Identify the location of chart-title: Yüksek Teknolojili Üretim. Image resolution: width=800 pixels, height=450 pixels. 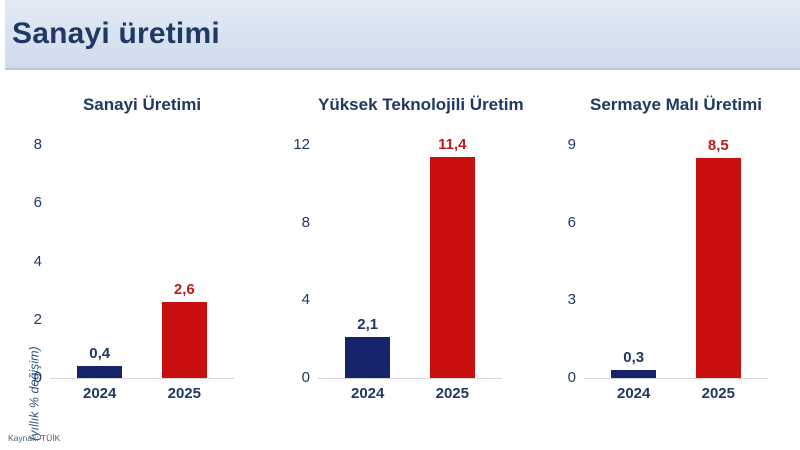
(421, 104).